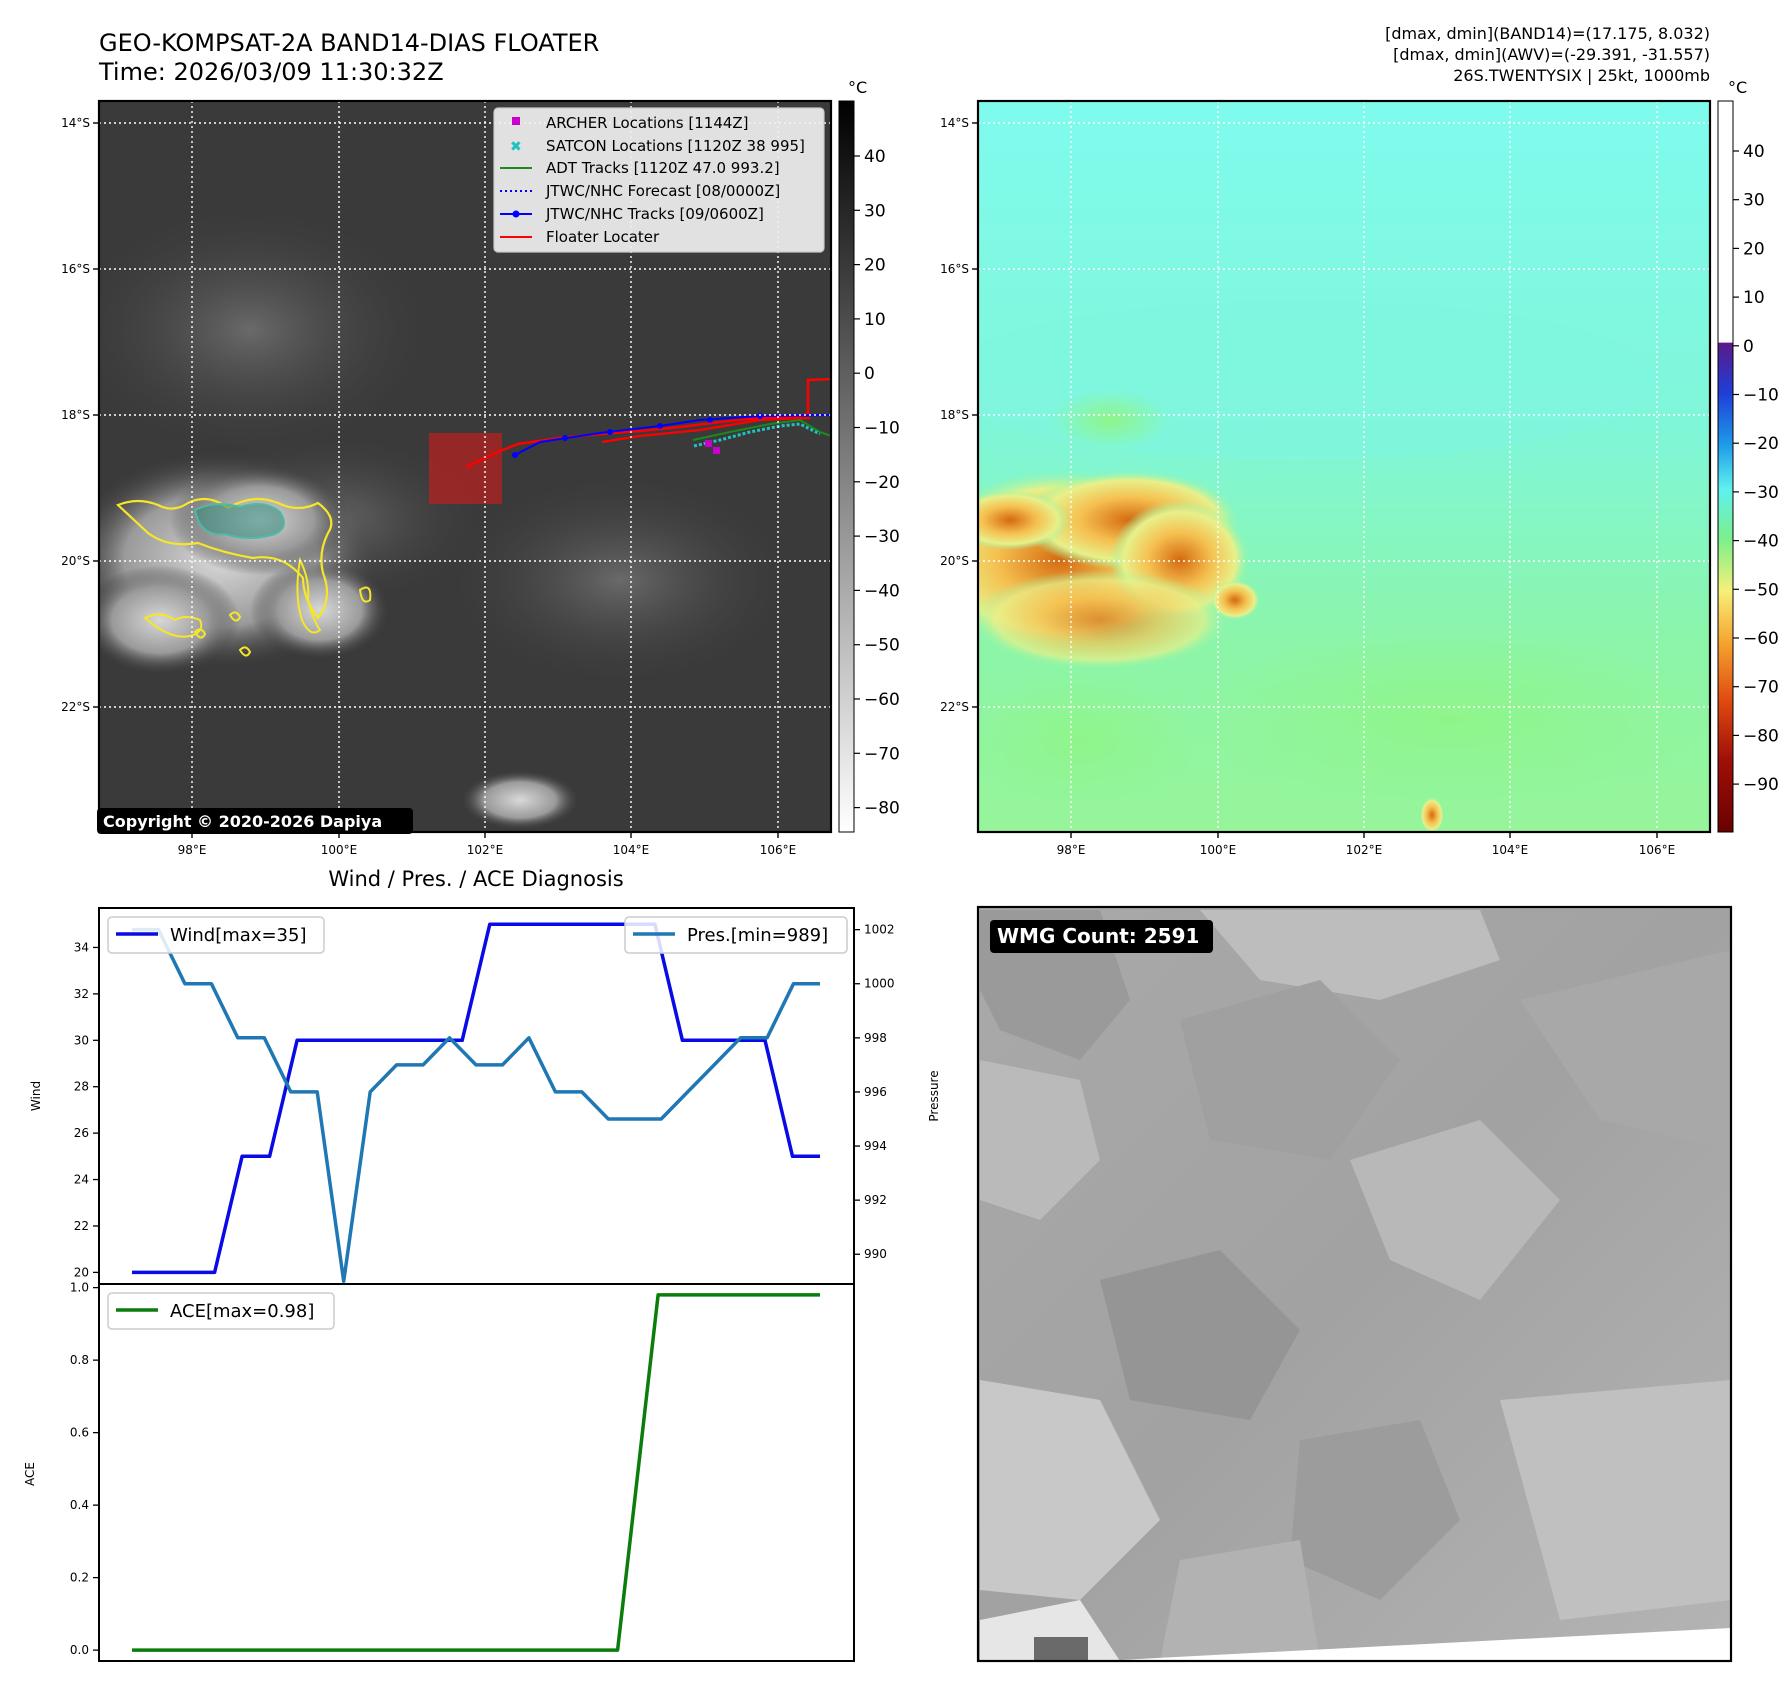 This screenshot has width=1792, height=1690. I want to click on y-tick-label: 1.0, so click(79, 1288).